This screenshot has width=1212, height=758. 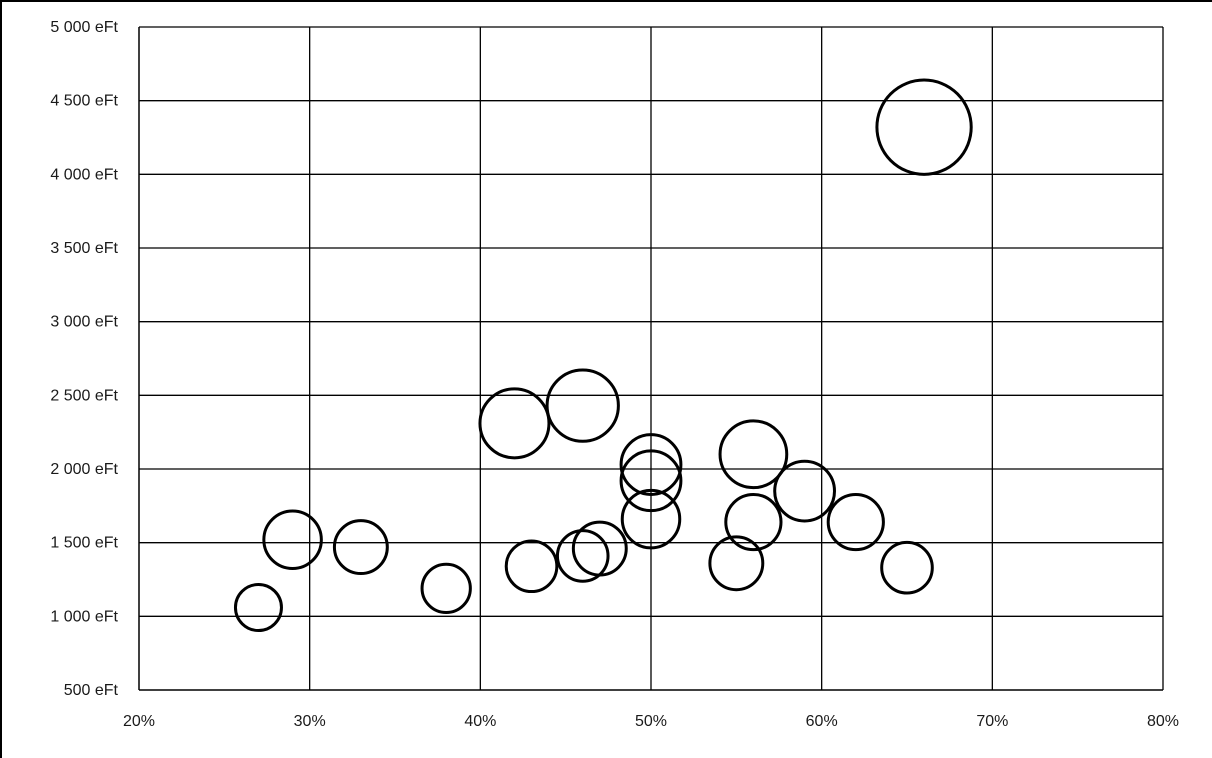 What do you see at coordinates (480, 721) in the screenshot?
I see `x-tick-label: 40%` at bounding box center [480, 721].